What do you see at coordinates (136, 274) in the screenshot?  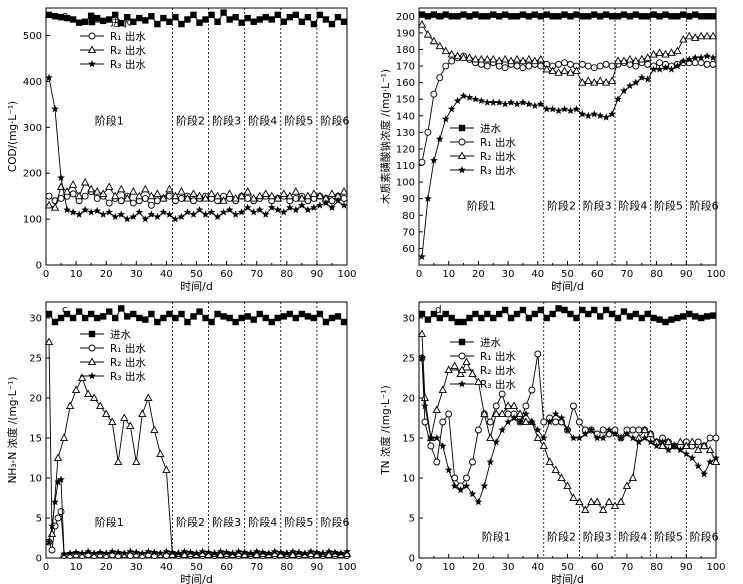 I see `x-tick-label: 30` at bounding box center [136, 274].